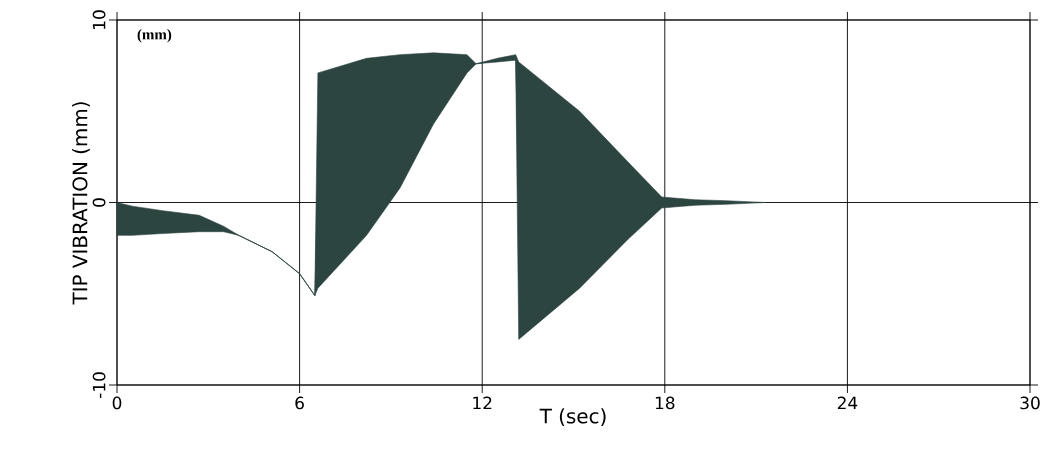  What do you see at coordinates (299, 403) in the screenshot?
I see `x-tick-label: 6` at bounding box center [299, 403].